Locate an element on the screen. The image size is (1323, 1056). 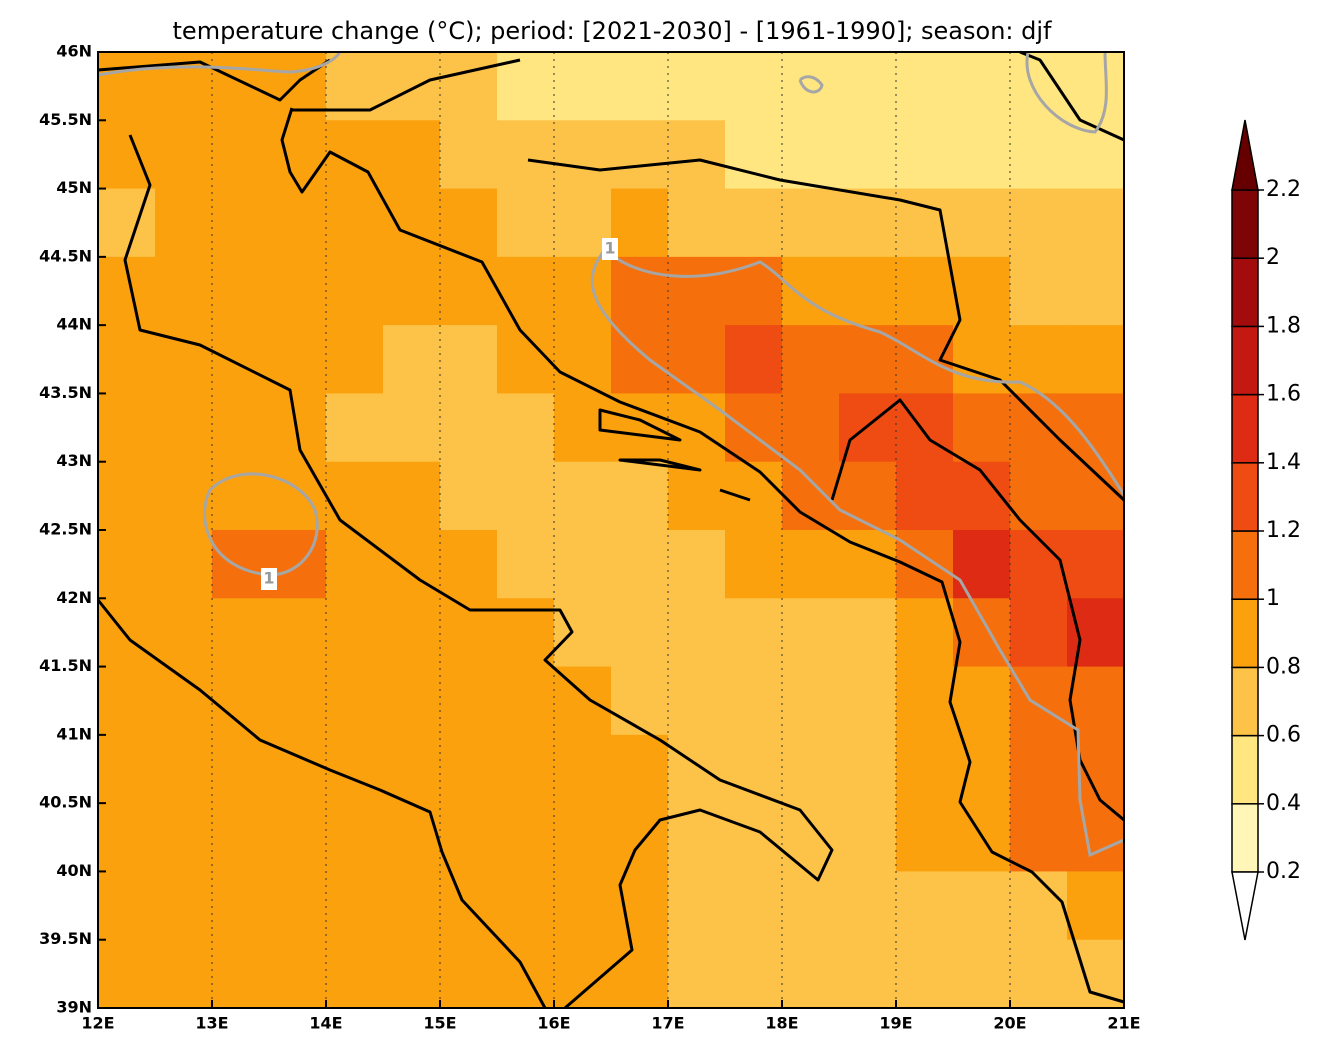
colorbar-over is located at coordinates (1245, 155).